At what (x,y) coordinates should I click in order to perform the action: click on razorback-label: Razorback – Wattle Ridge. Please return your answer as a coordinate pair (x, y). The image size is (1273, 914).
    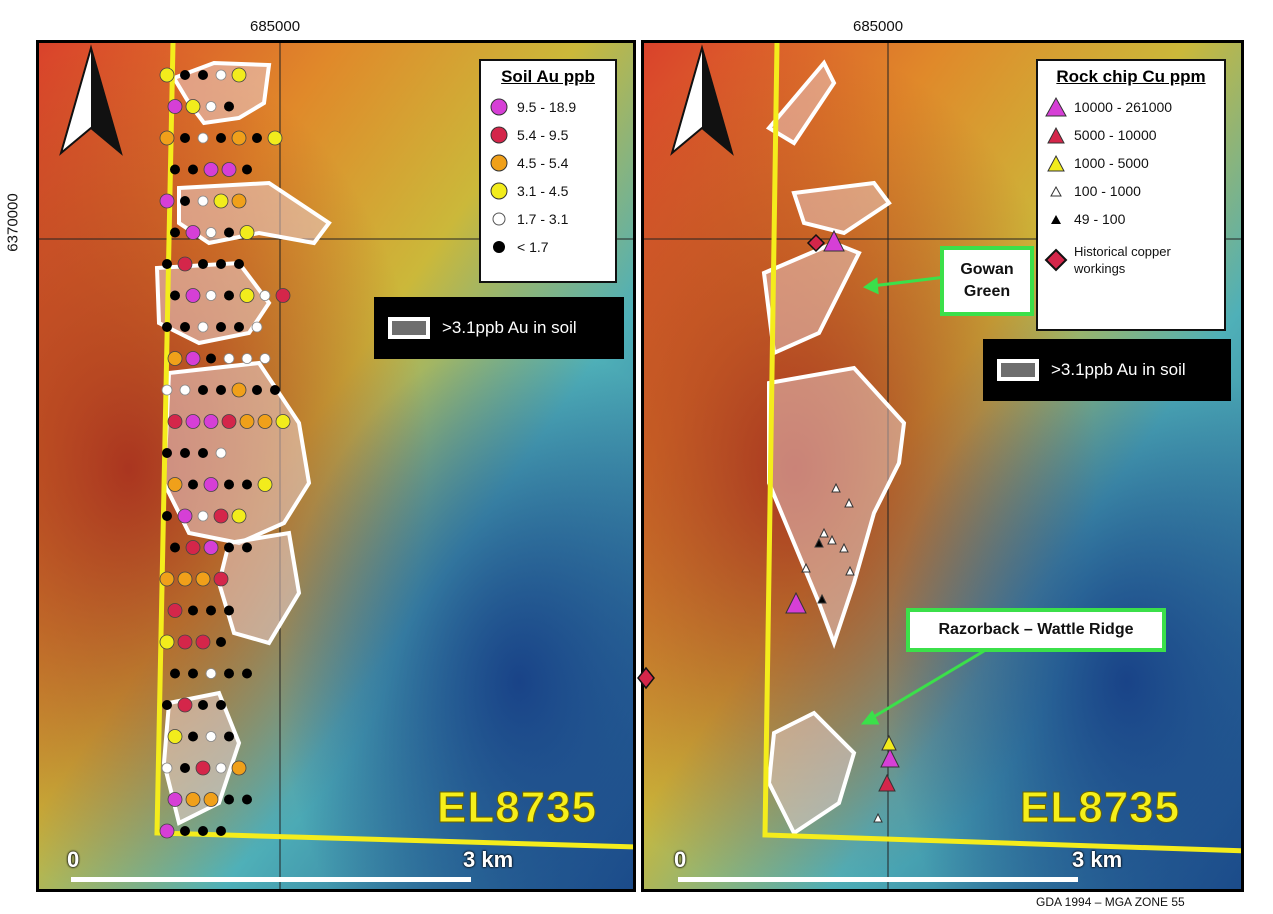
    Looking at the image, I should click on (1036, 629).